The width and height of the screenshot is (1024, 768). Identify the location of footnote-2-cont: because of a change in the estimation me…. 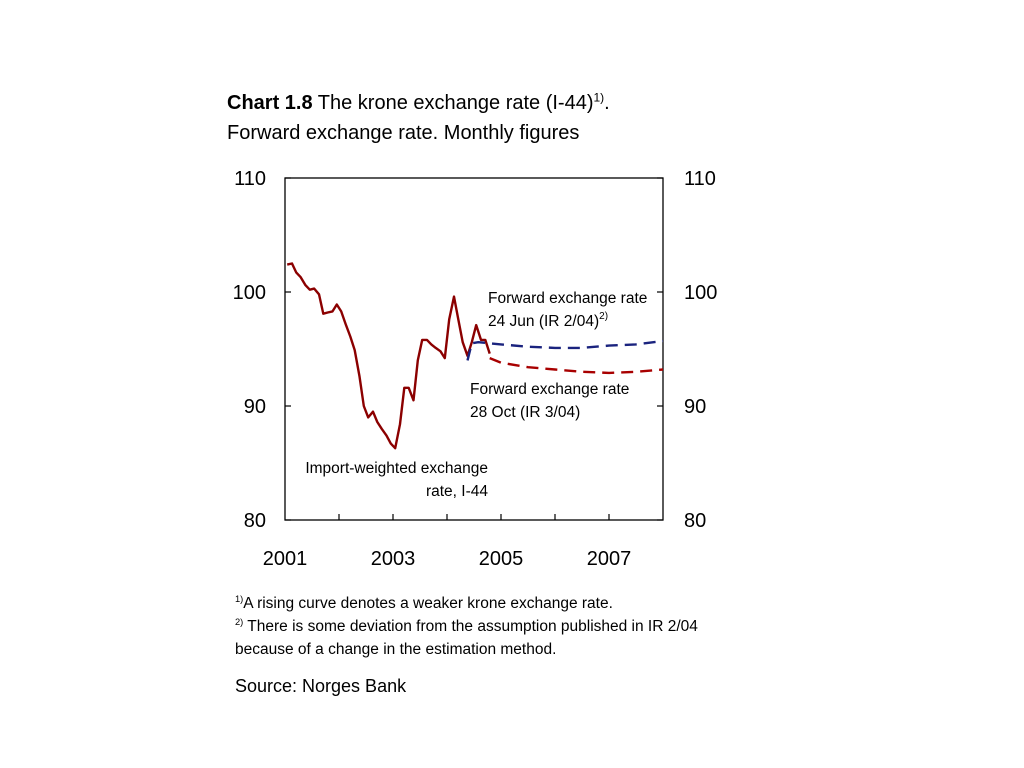
(396, 649).